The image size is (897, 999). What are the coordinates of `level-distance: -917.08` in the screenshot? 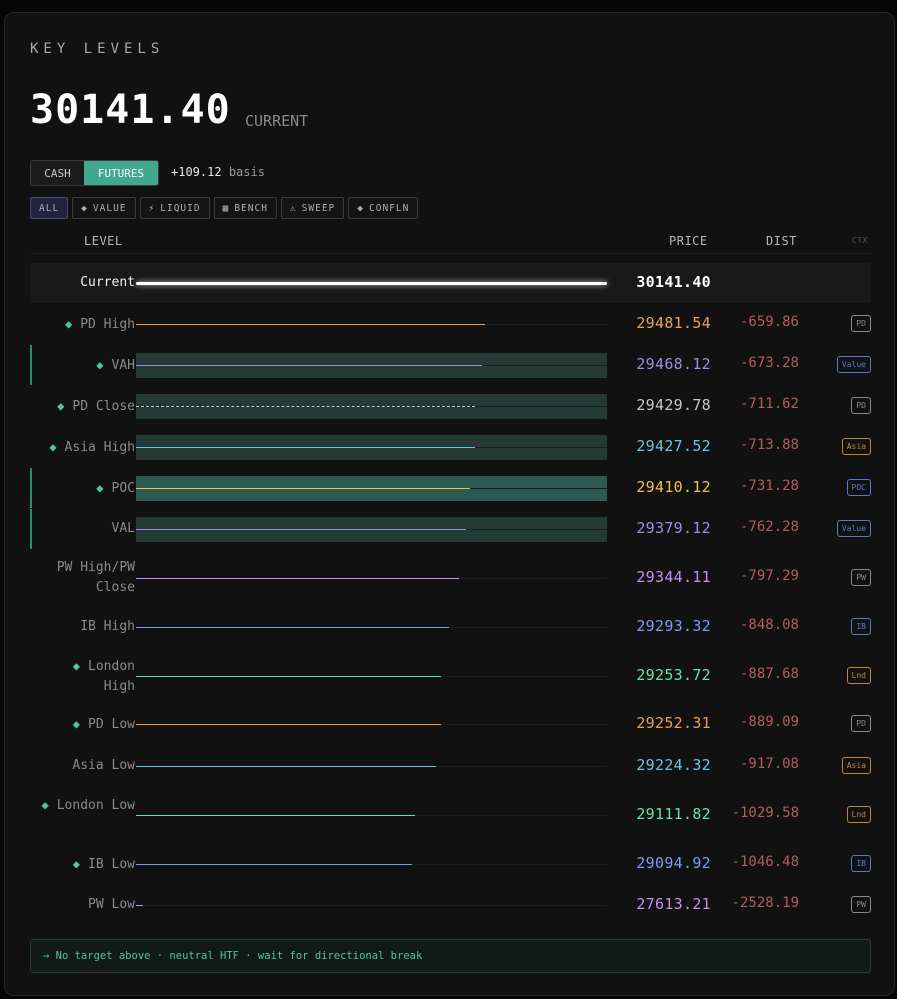 It's located at (769, 764).